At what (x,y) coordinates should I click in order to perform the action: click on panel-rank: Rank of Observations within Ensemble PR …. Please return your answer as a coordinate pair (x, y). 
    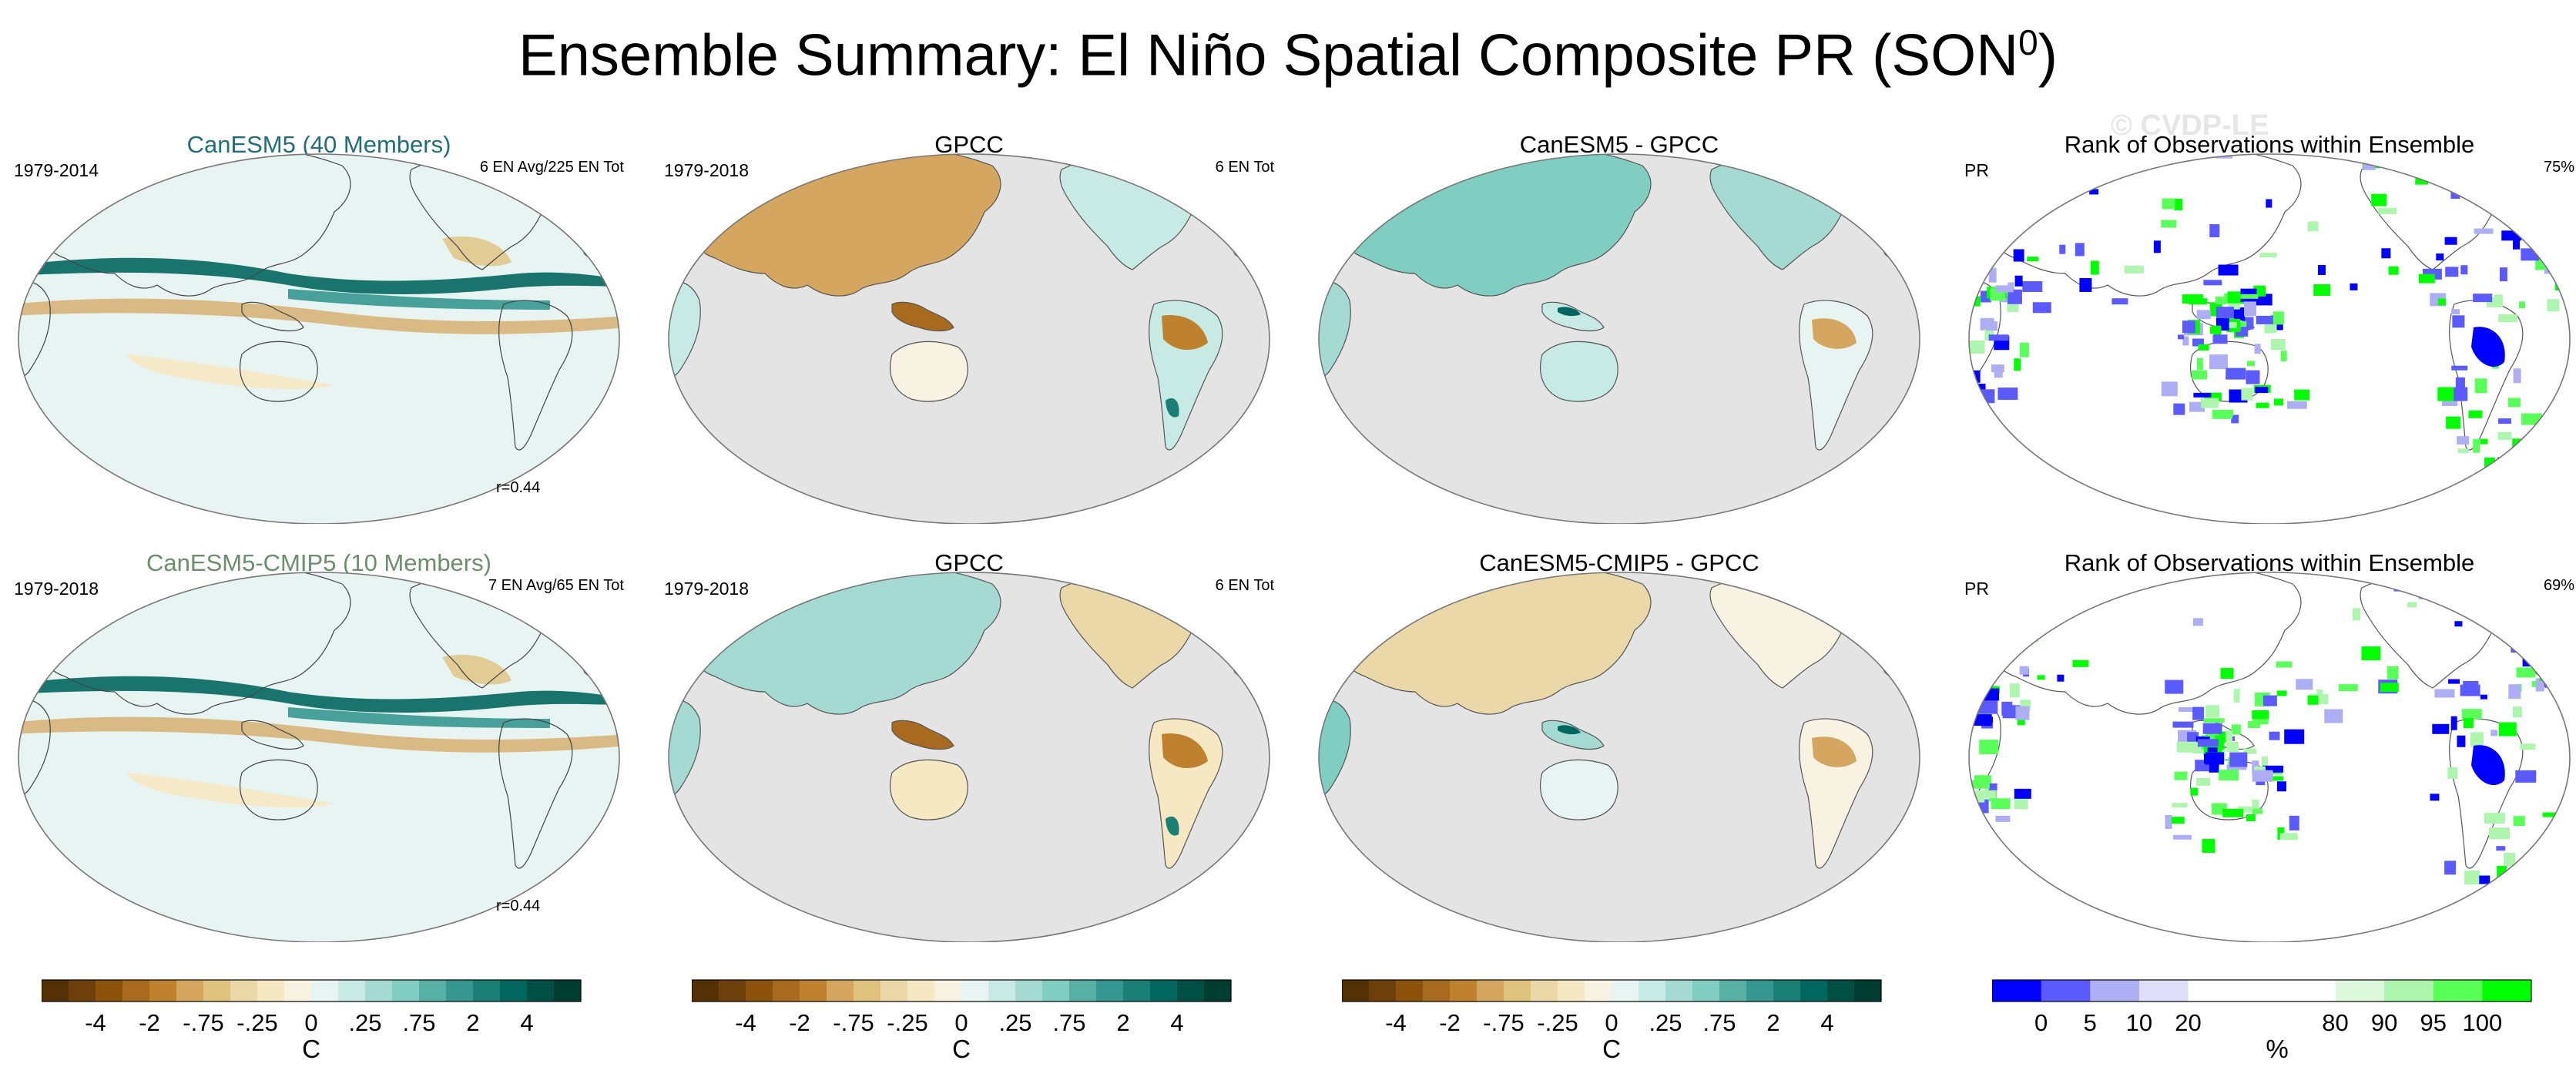
    Looking at the image, I should click on (2268, 734).